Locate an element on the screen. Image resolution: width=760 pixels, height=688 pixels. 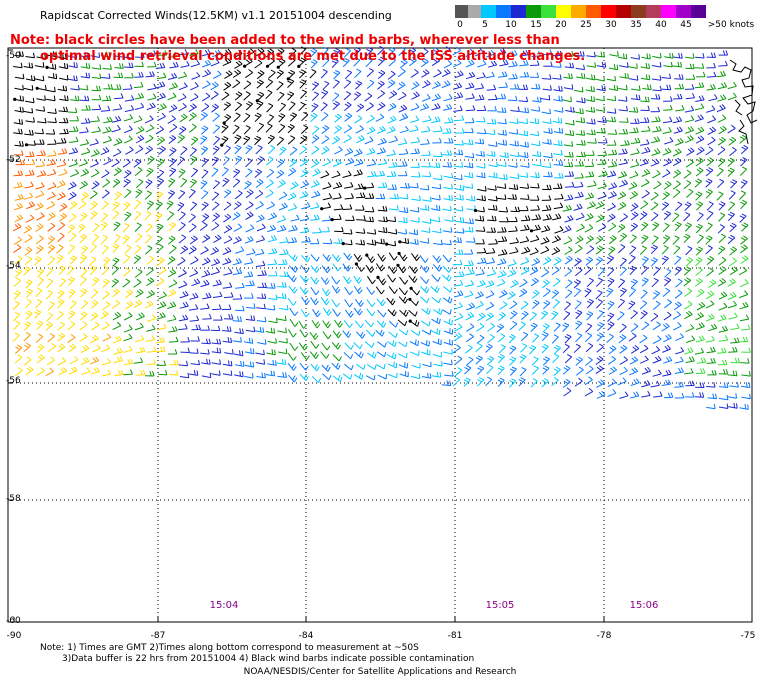
colorbar-label: 30 is located at coordinates (611, 25).